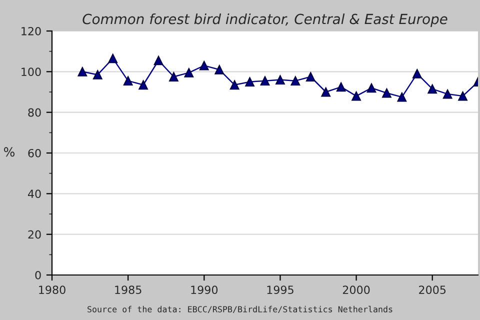  Describe the element at coordinates (9, 152) in the screenshot. I see `y-axis-title: %` at that location.